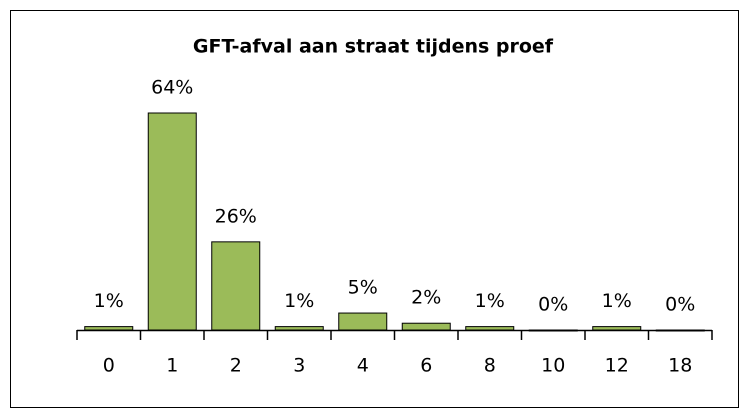  I want to click on x-tick-label: 3, so click(299, 366).